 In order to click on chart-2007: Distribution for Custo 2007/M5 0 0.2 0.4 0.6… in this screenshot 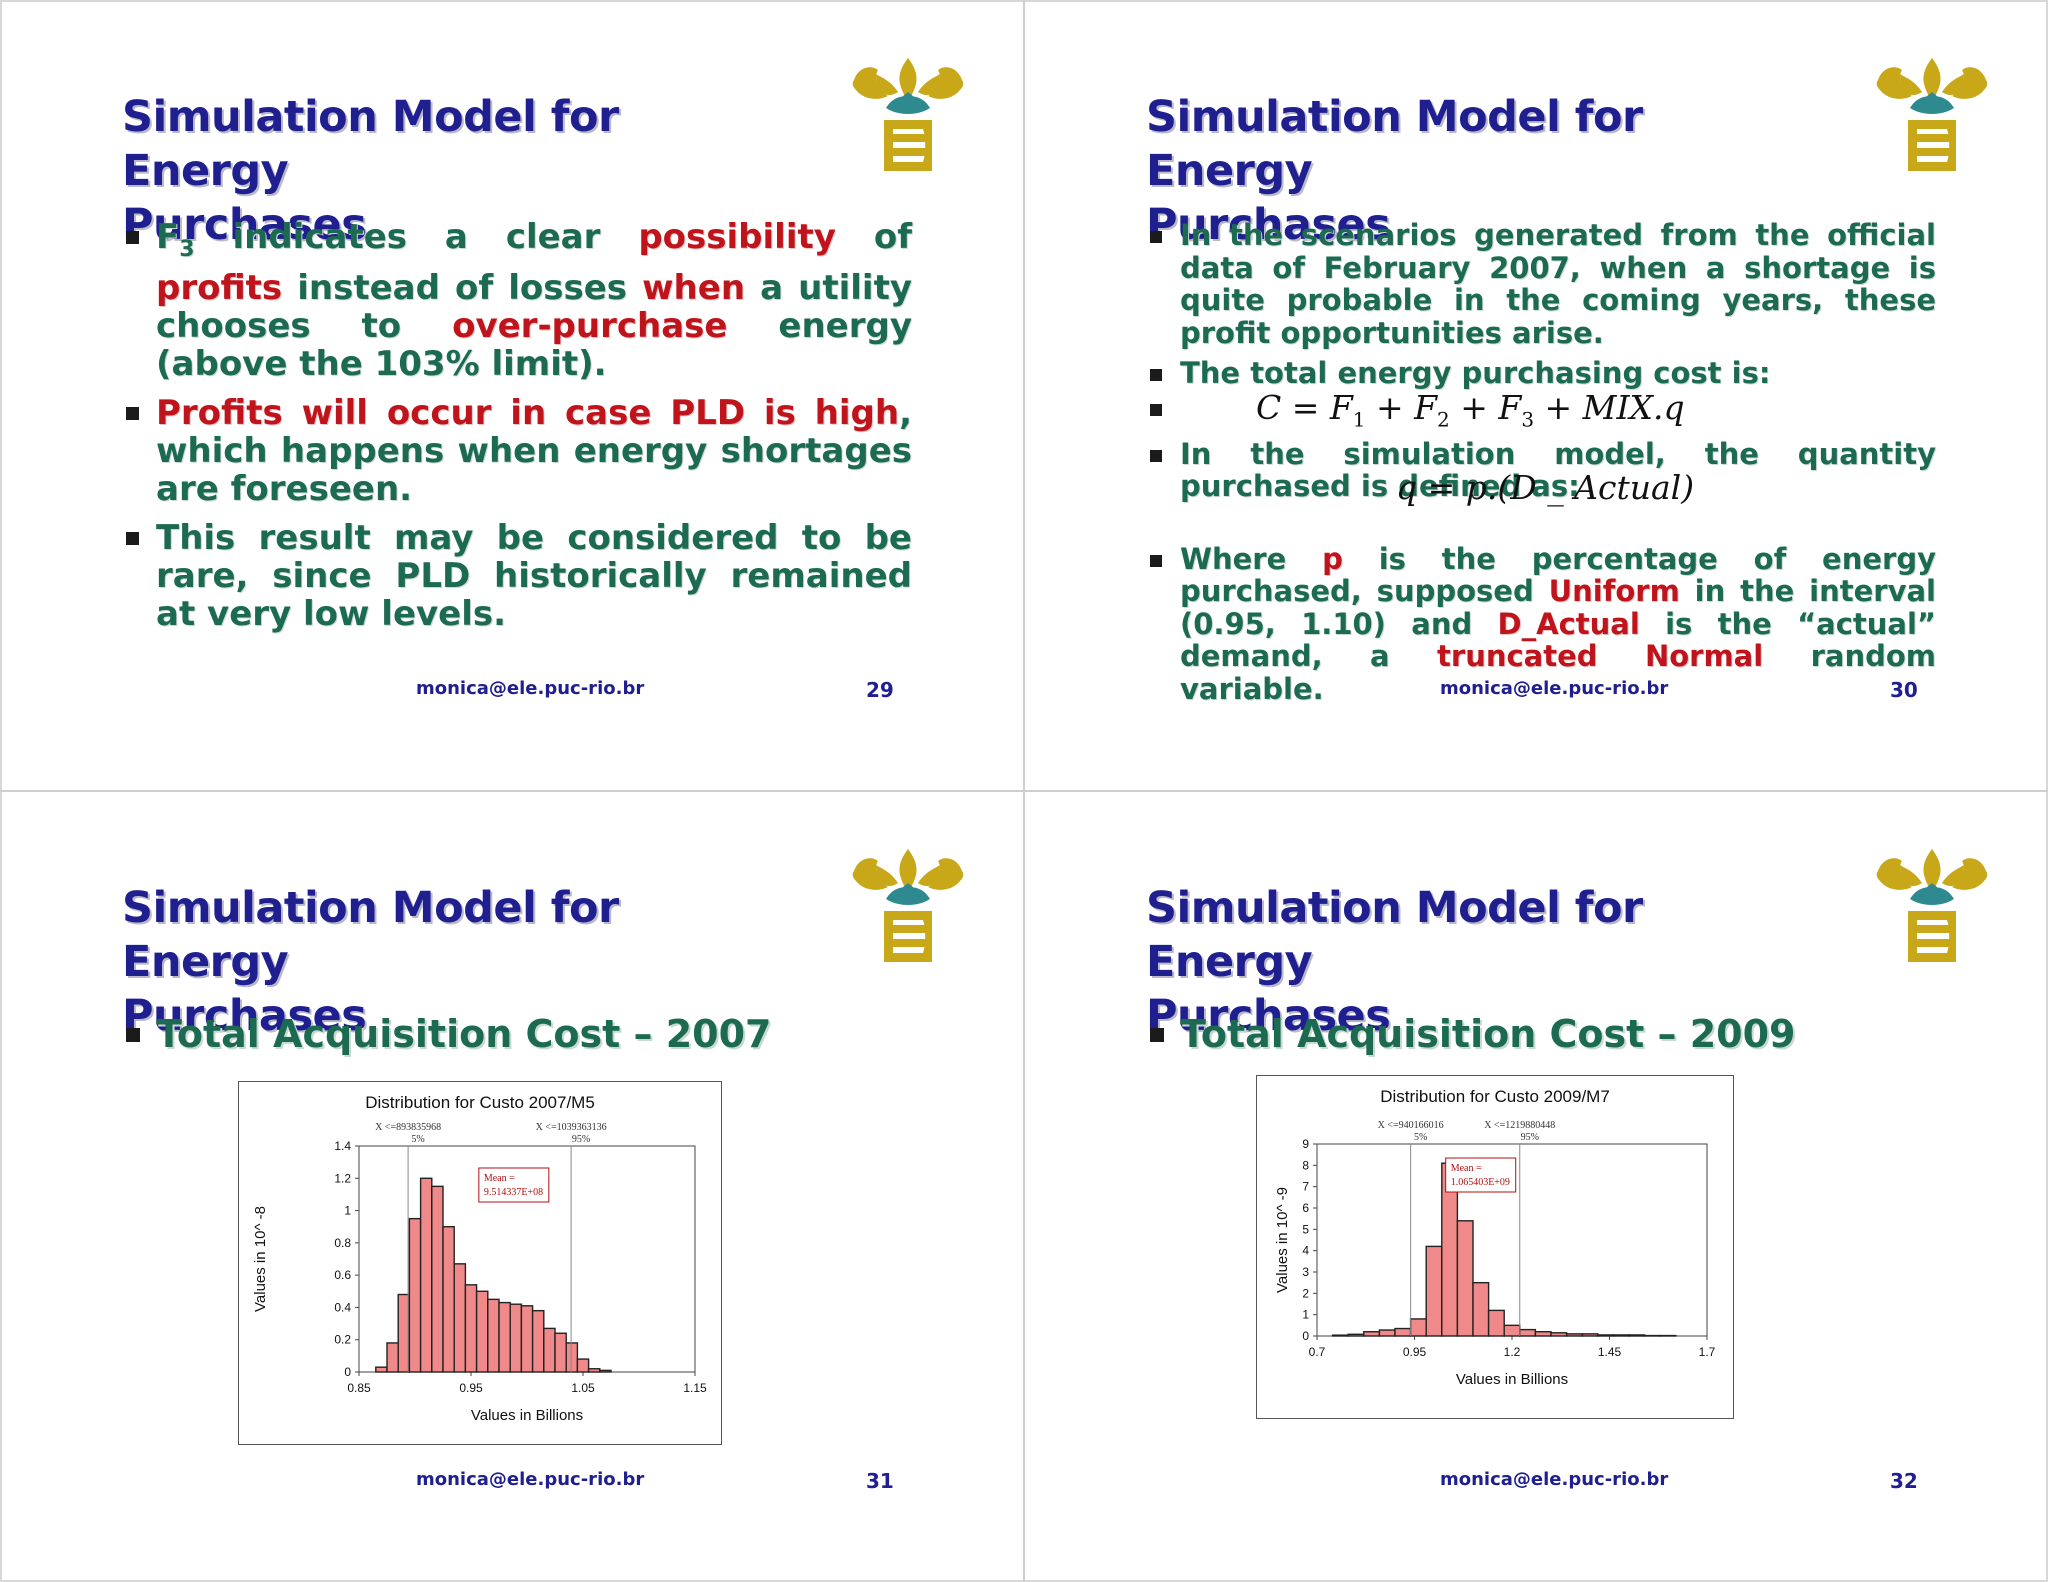, I will do `click(480, 1263)`.